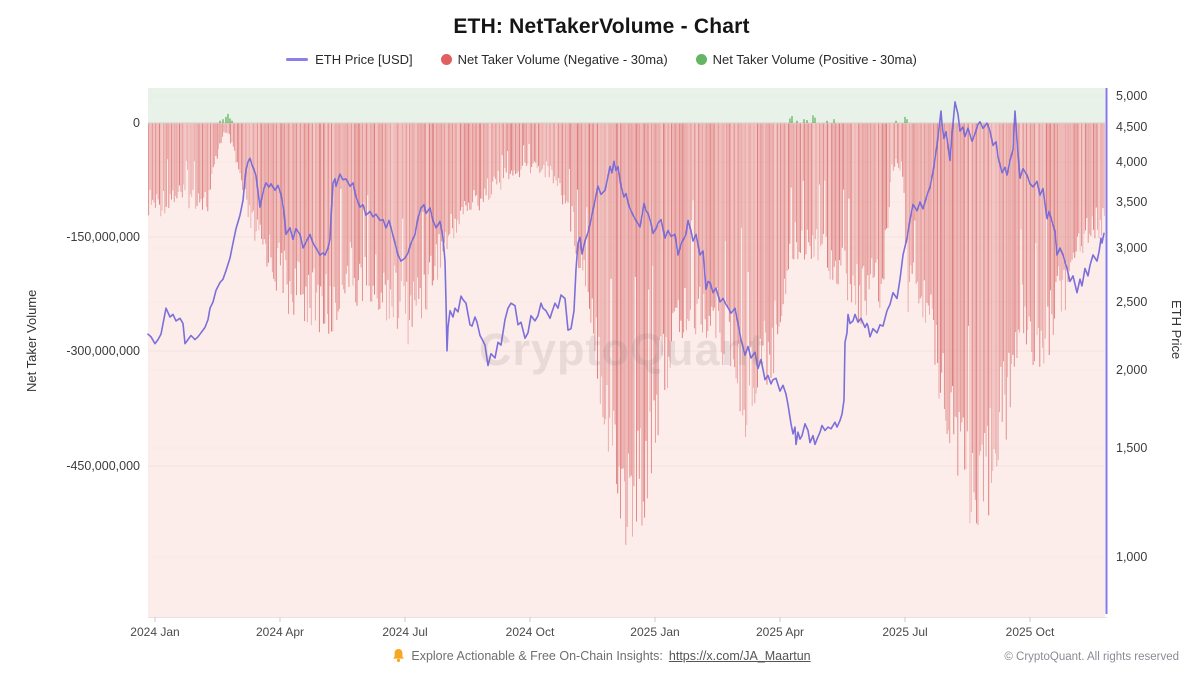 This screenshot has width=1203, height=674. Describe the element at coordinates (1132, 557) in the screenshot. I see `right-axis-tick-label: 1,000` at that location.